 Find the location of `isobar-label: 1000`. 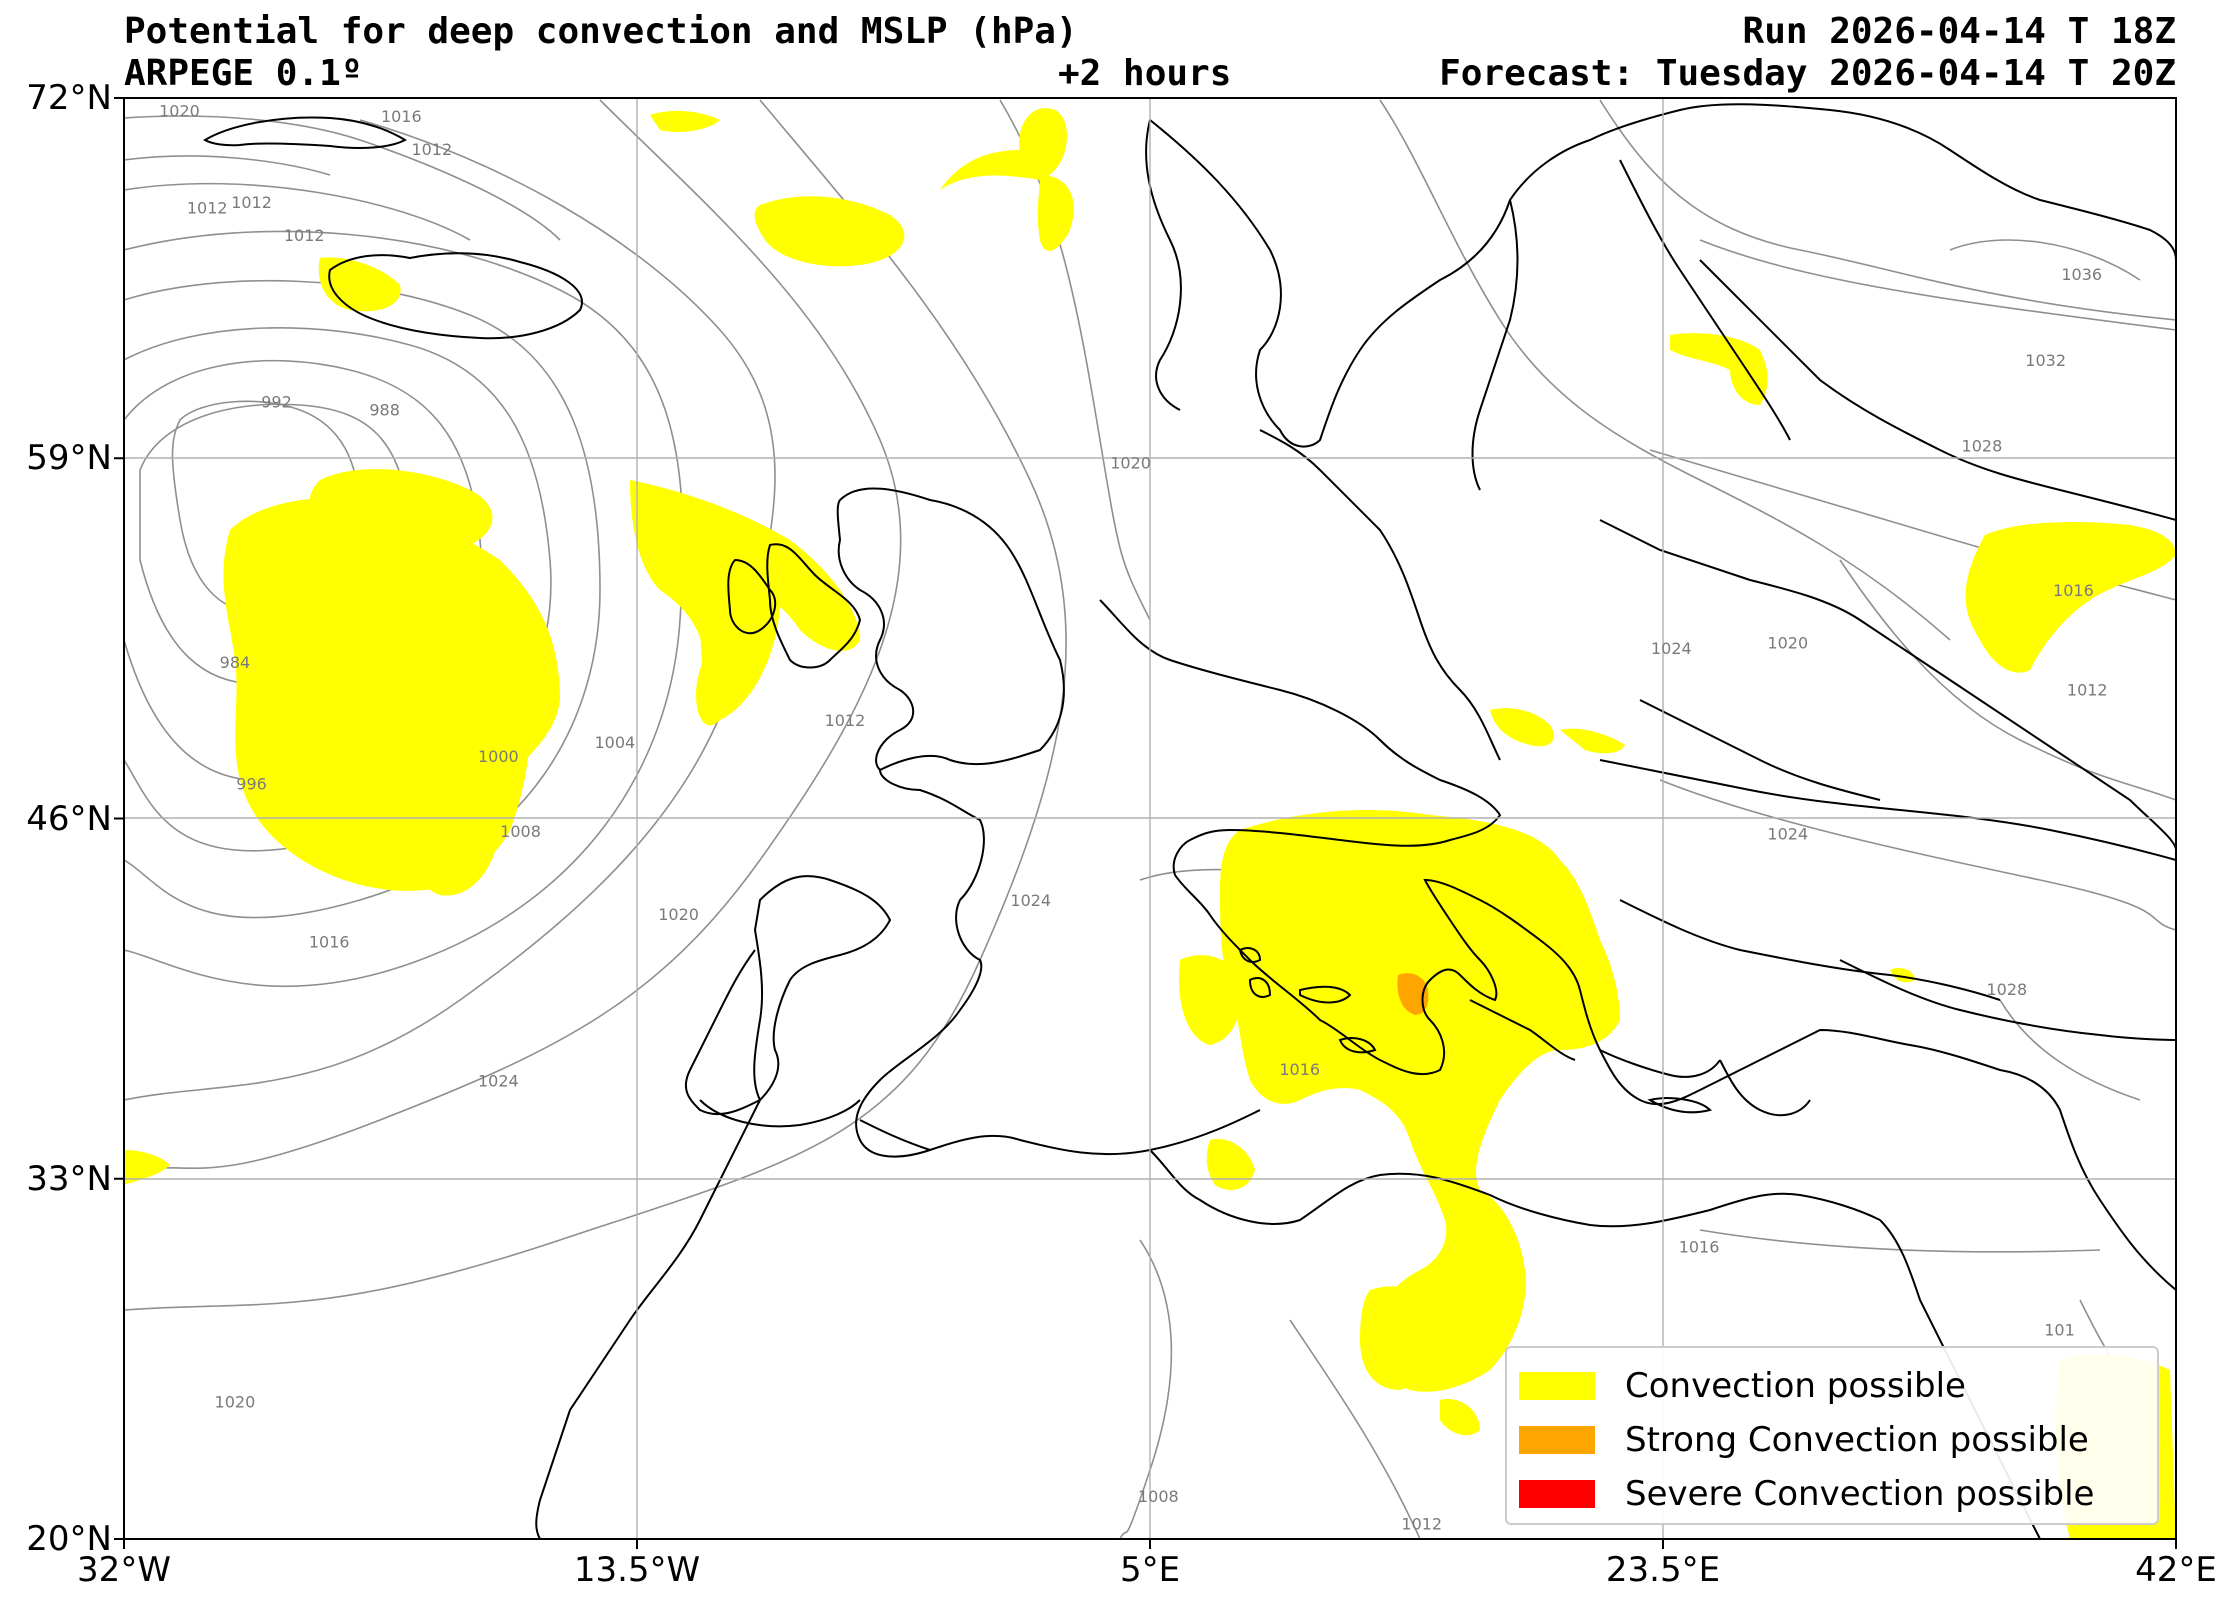

isobar-label: 1000 is located at coordinates (498, 756).